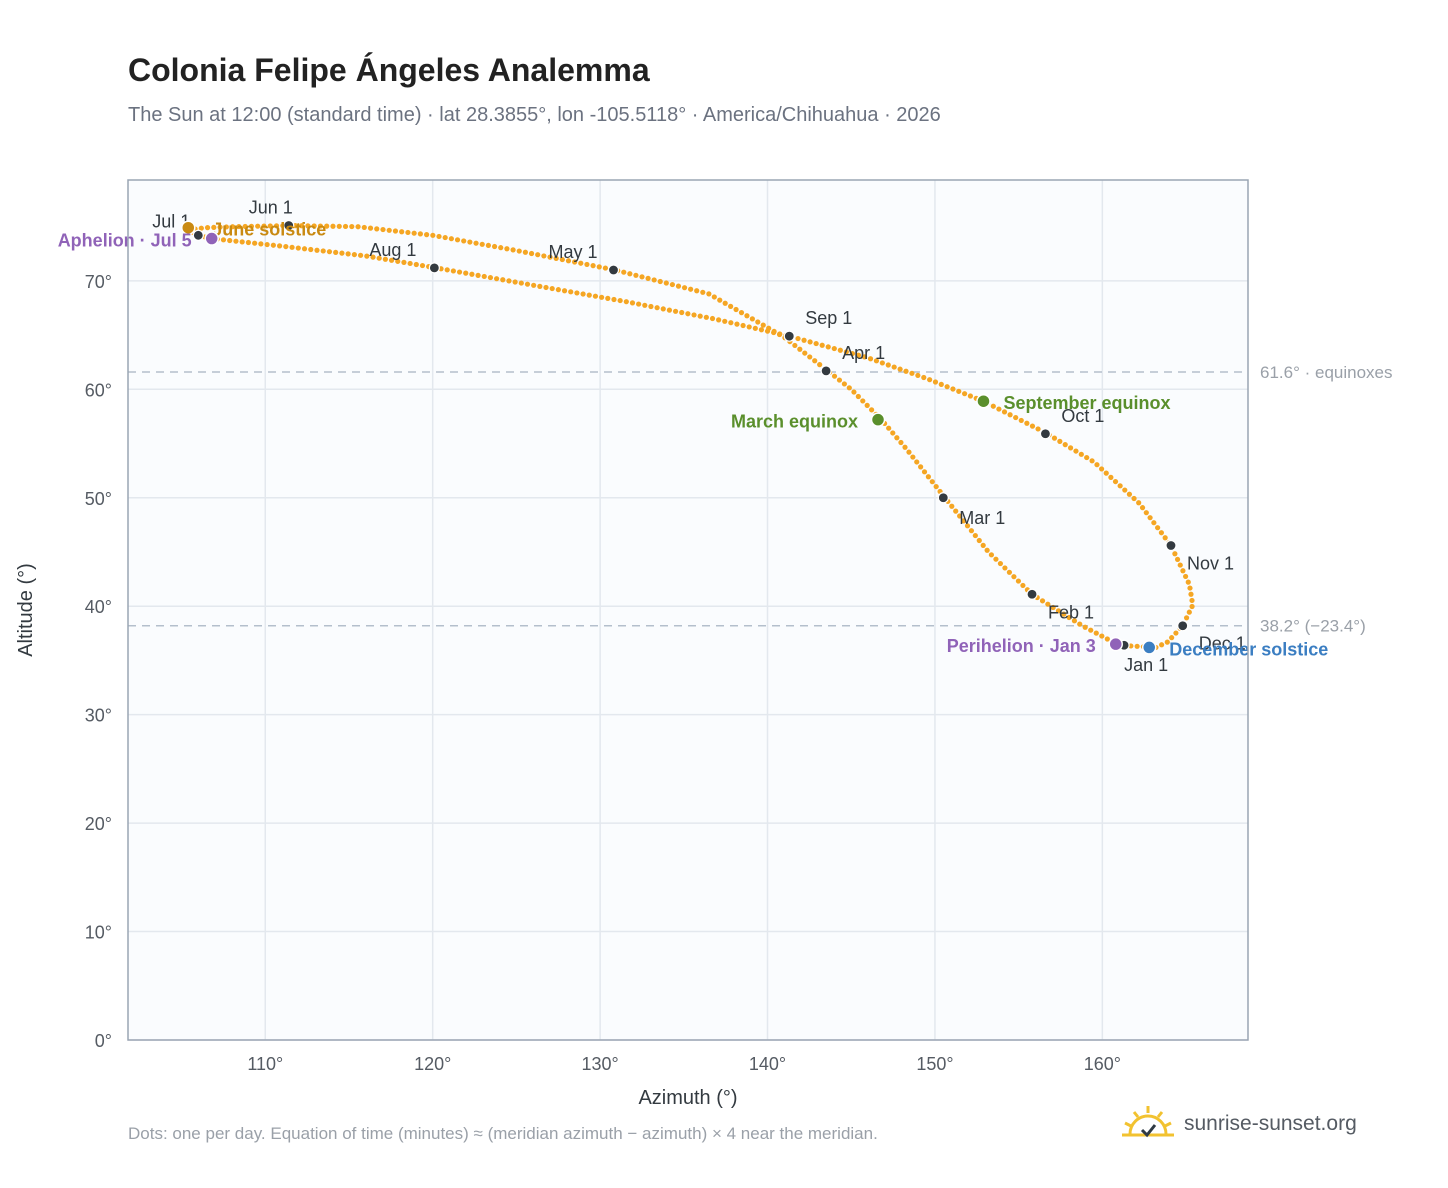 Image resolution: width=1448 pixels, height=1188 pixels. Describe the element at coordinates (98, 933) in the screenshot. I see `y-tick-label: 10°` at that location.